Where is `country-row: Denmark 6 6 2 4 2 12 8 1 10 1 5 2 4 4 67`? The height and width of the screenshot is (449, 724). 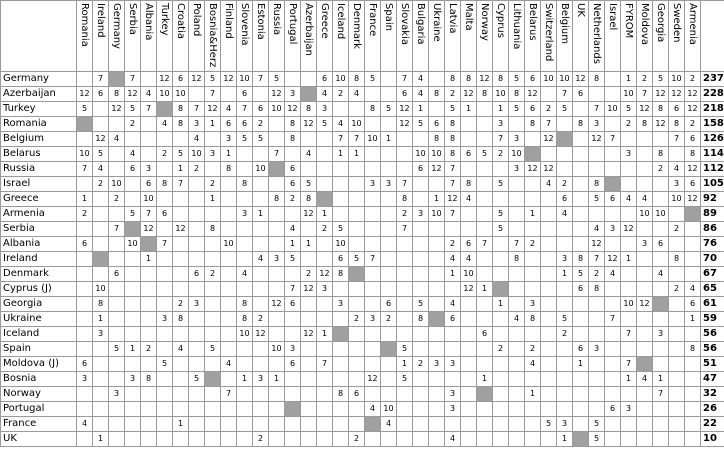 country-row: Denmark 6 6 2 4 2 12 8 1 10 1 5 2 4 4 67 is located at coordinates (362, 274).